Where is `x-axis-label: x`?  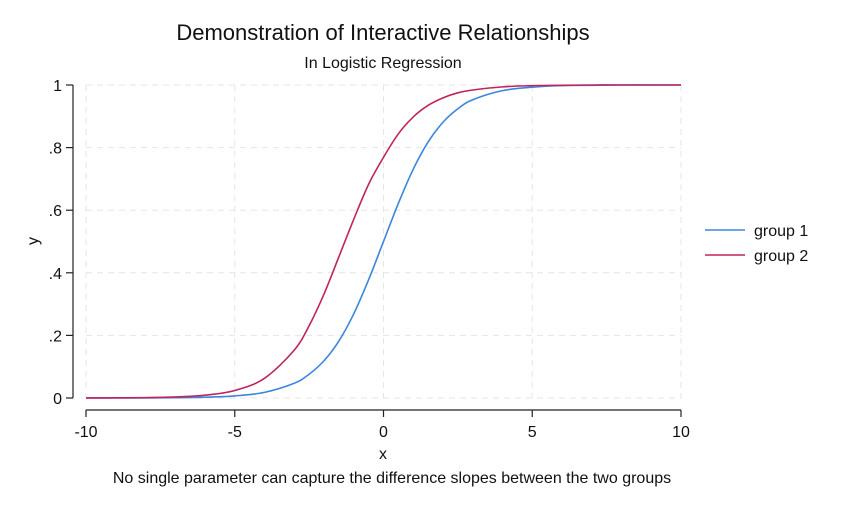 x-axis-label: x is located at coordinates (383, 454).